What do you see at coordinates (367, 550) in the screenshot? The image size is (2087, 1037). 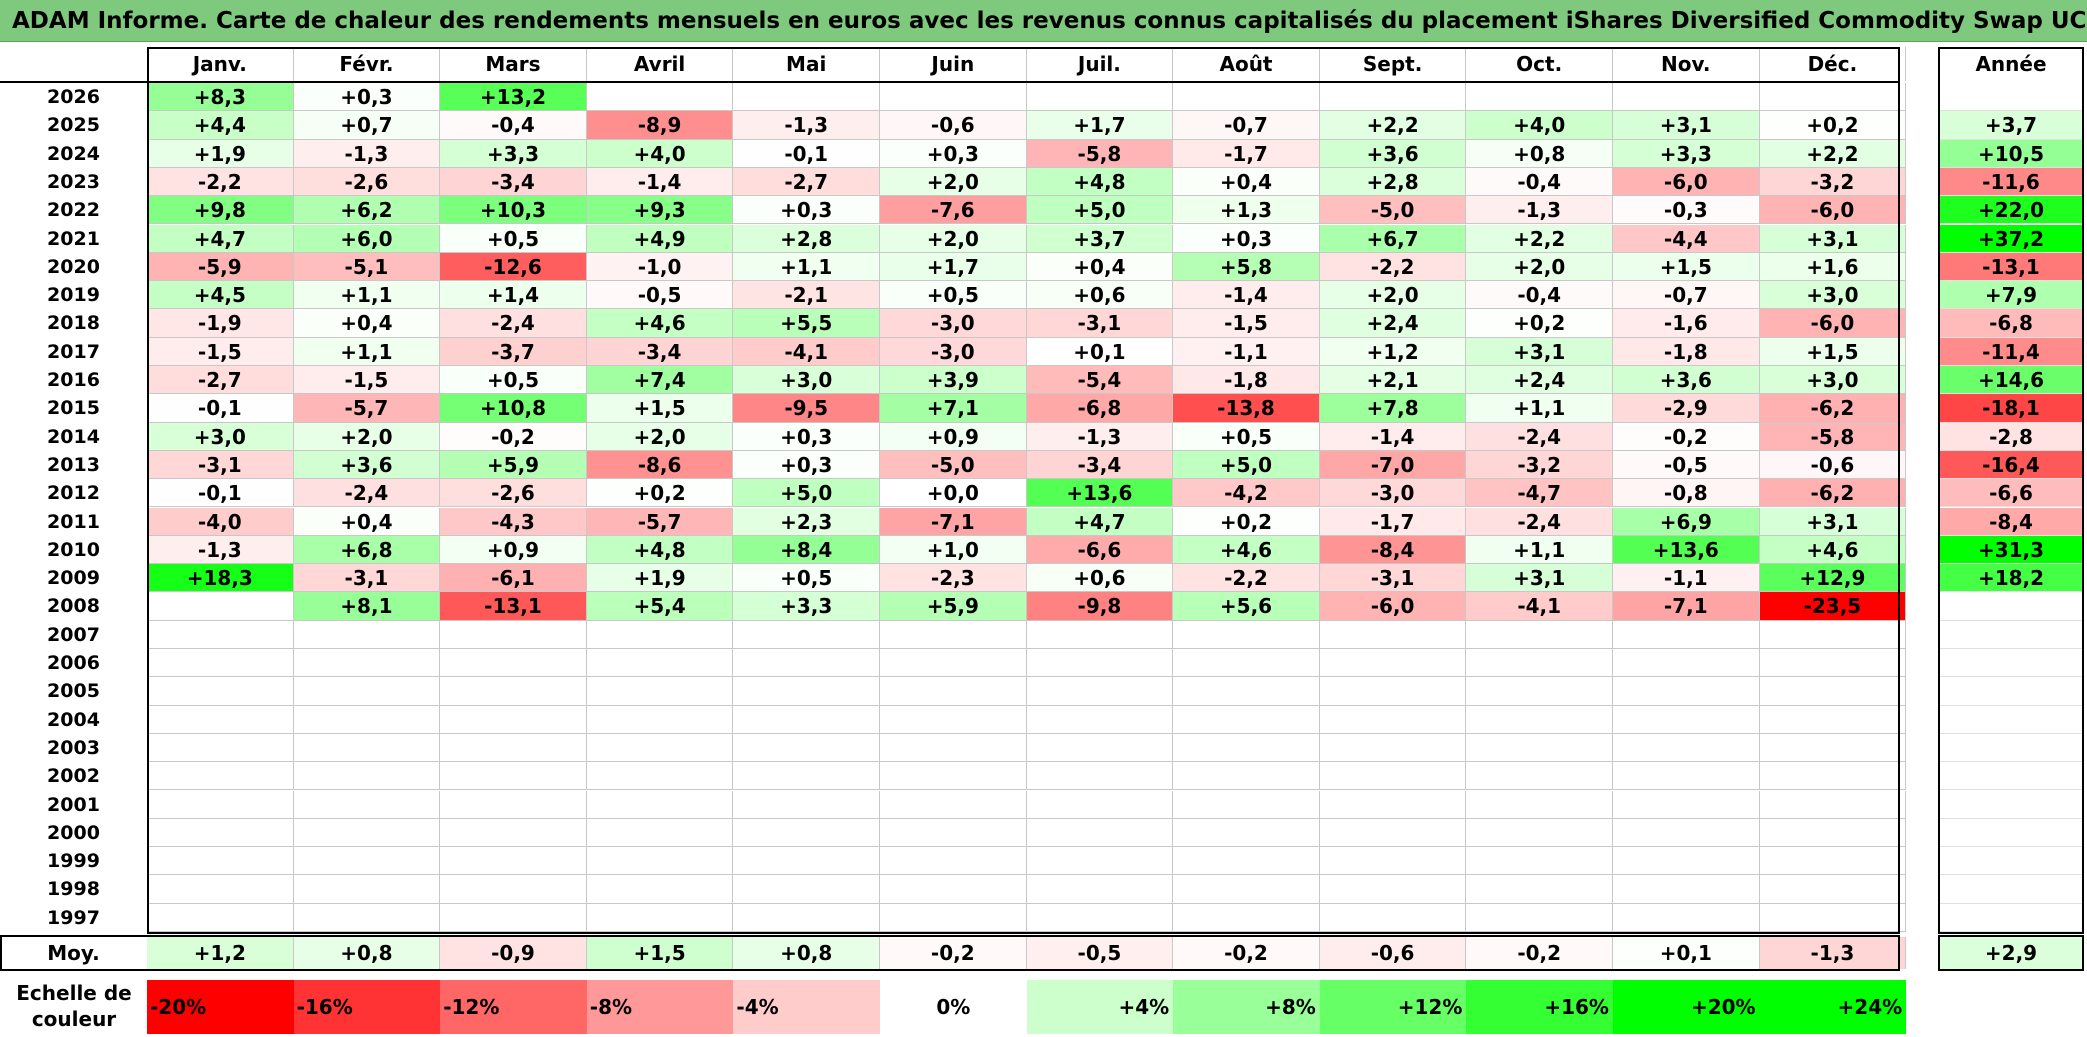 I see `heatmap-cell: +6,8` at bounding box center [367, 550].